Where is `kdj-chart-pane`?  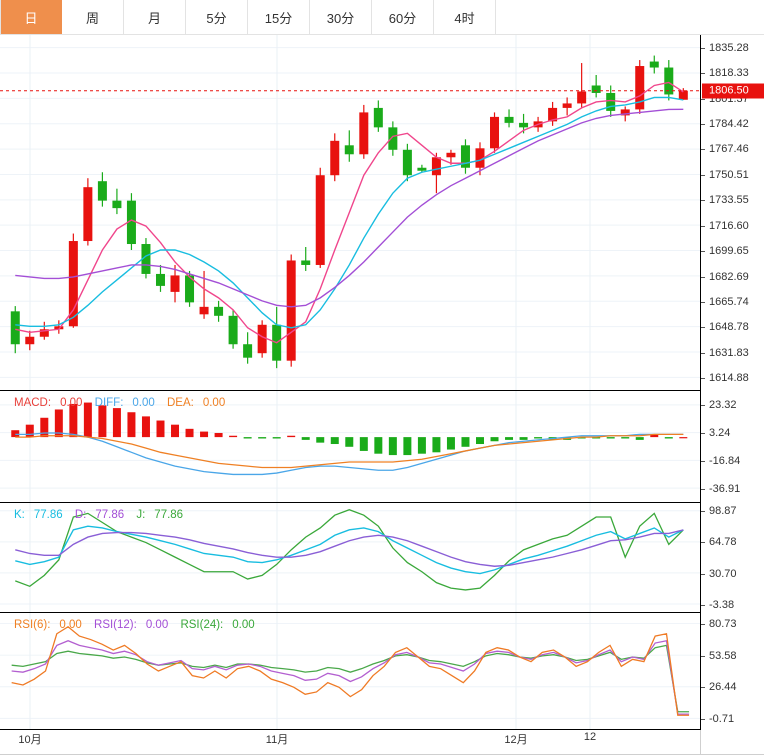 kdj-chart-pane is located at coordinates (350, 558).